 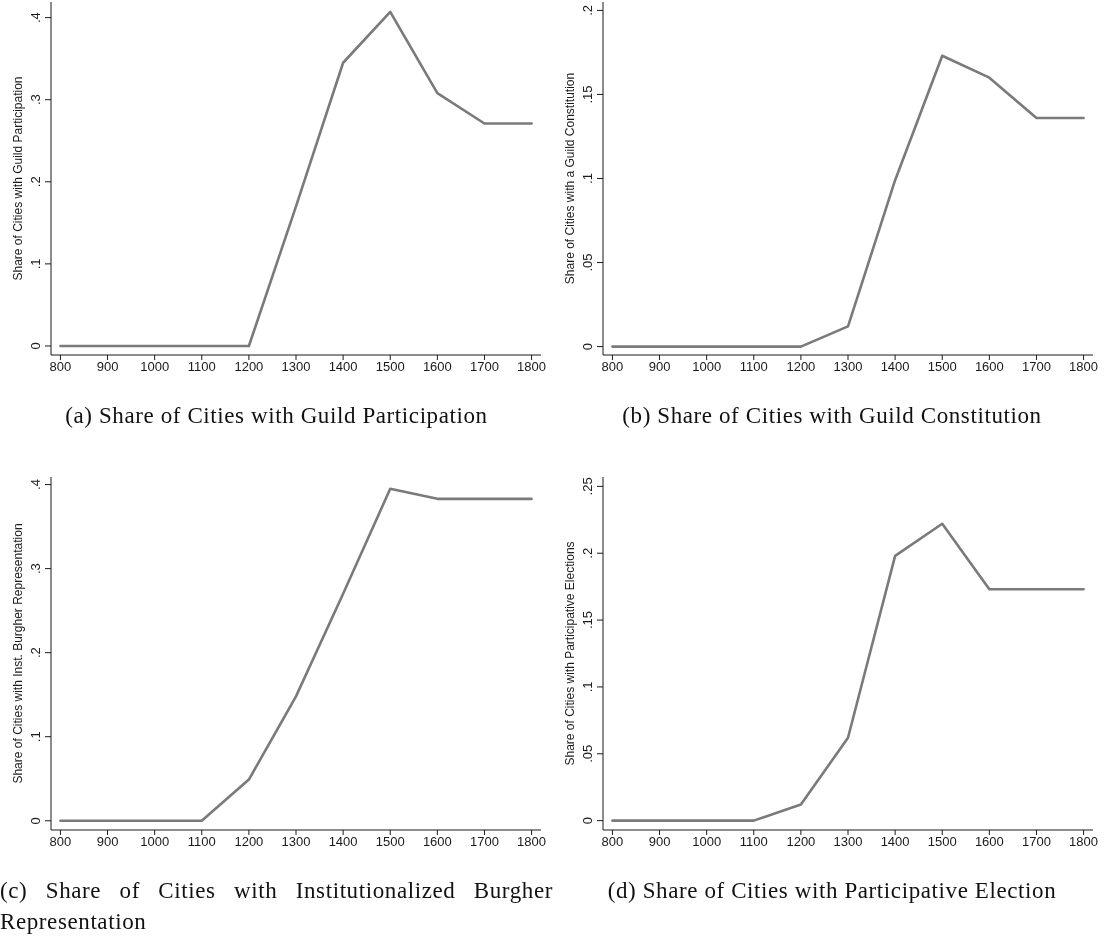 I want to click on y-axis-title: Share of Cities with Participative Elections, so click(x=570, y=653).